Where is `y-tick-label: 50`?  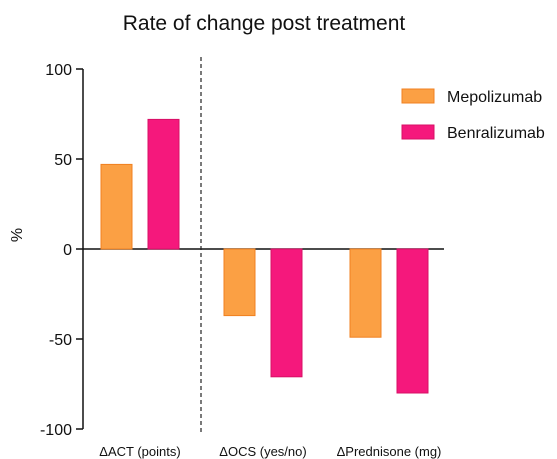 y-tick-label: 50 is located at coordinates (63, 160).